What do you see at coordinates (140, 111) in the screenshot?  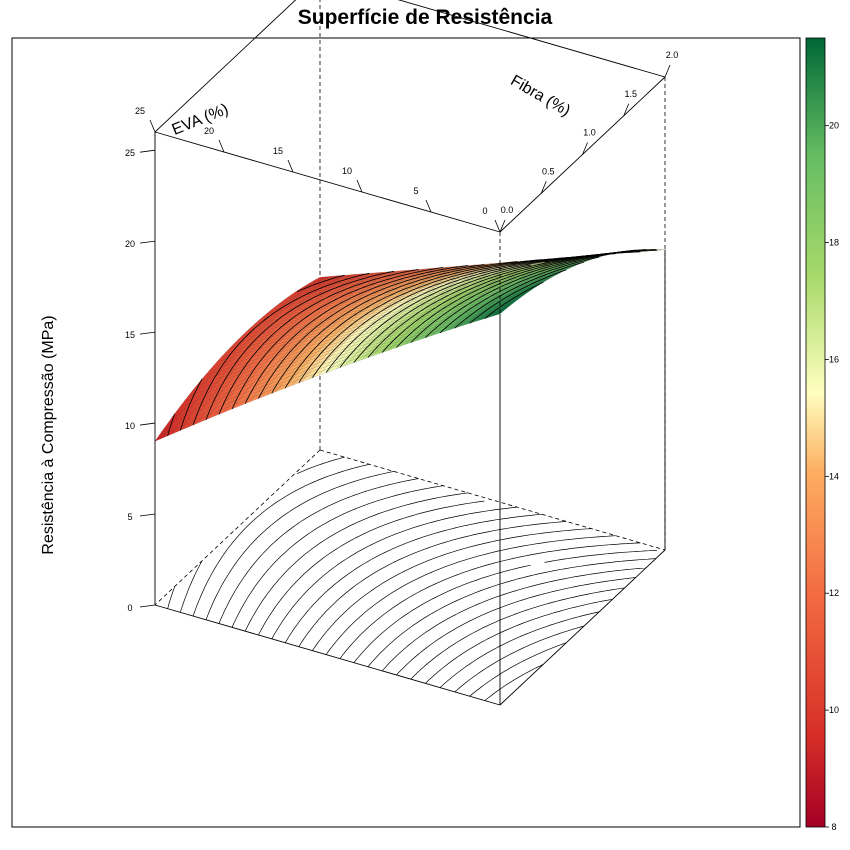 I see `eva-tick-label: 25` at bounding box center [140, 111].